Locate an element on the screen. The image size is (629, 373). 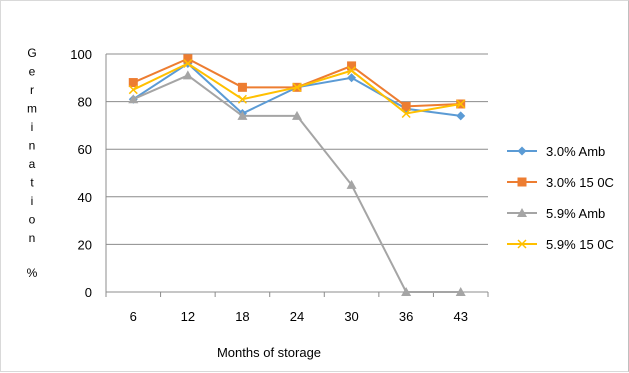
x-tick-label: 43 is located at coordinates (460, 316).